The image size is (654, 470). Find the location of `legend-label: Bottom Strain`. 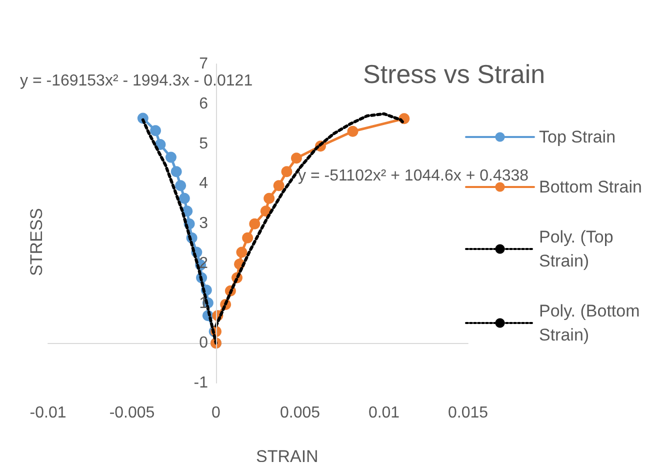

legend-label: Bottom Strain is located at coordinates (590, 187).